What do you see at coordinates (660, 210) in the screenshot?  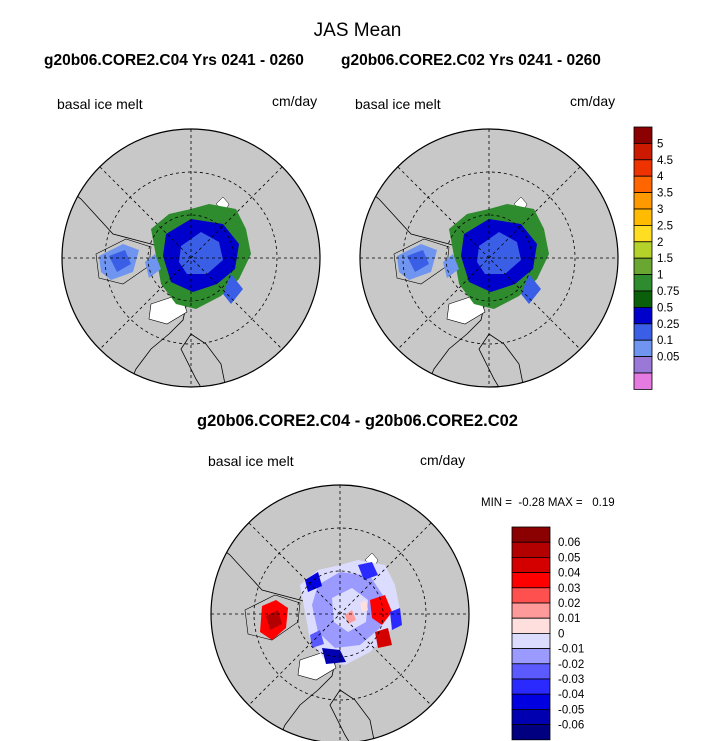 I see `colorbar-mean-tick-label: 3` at bounding box center [660, 210].